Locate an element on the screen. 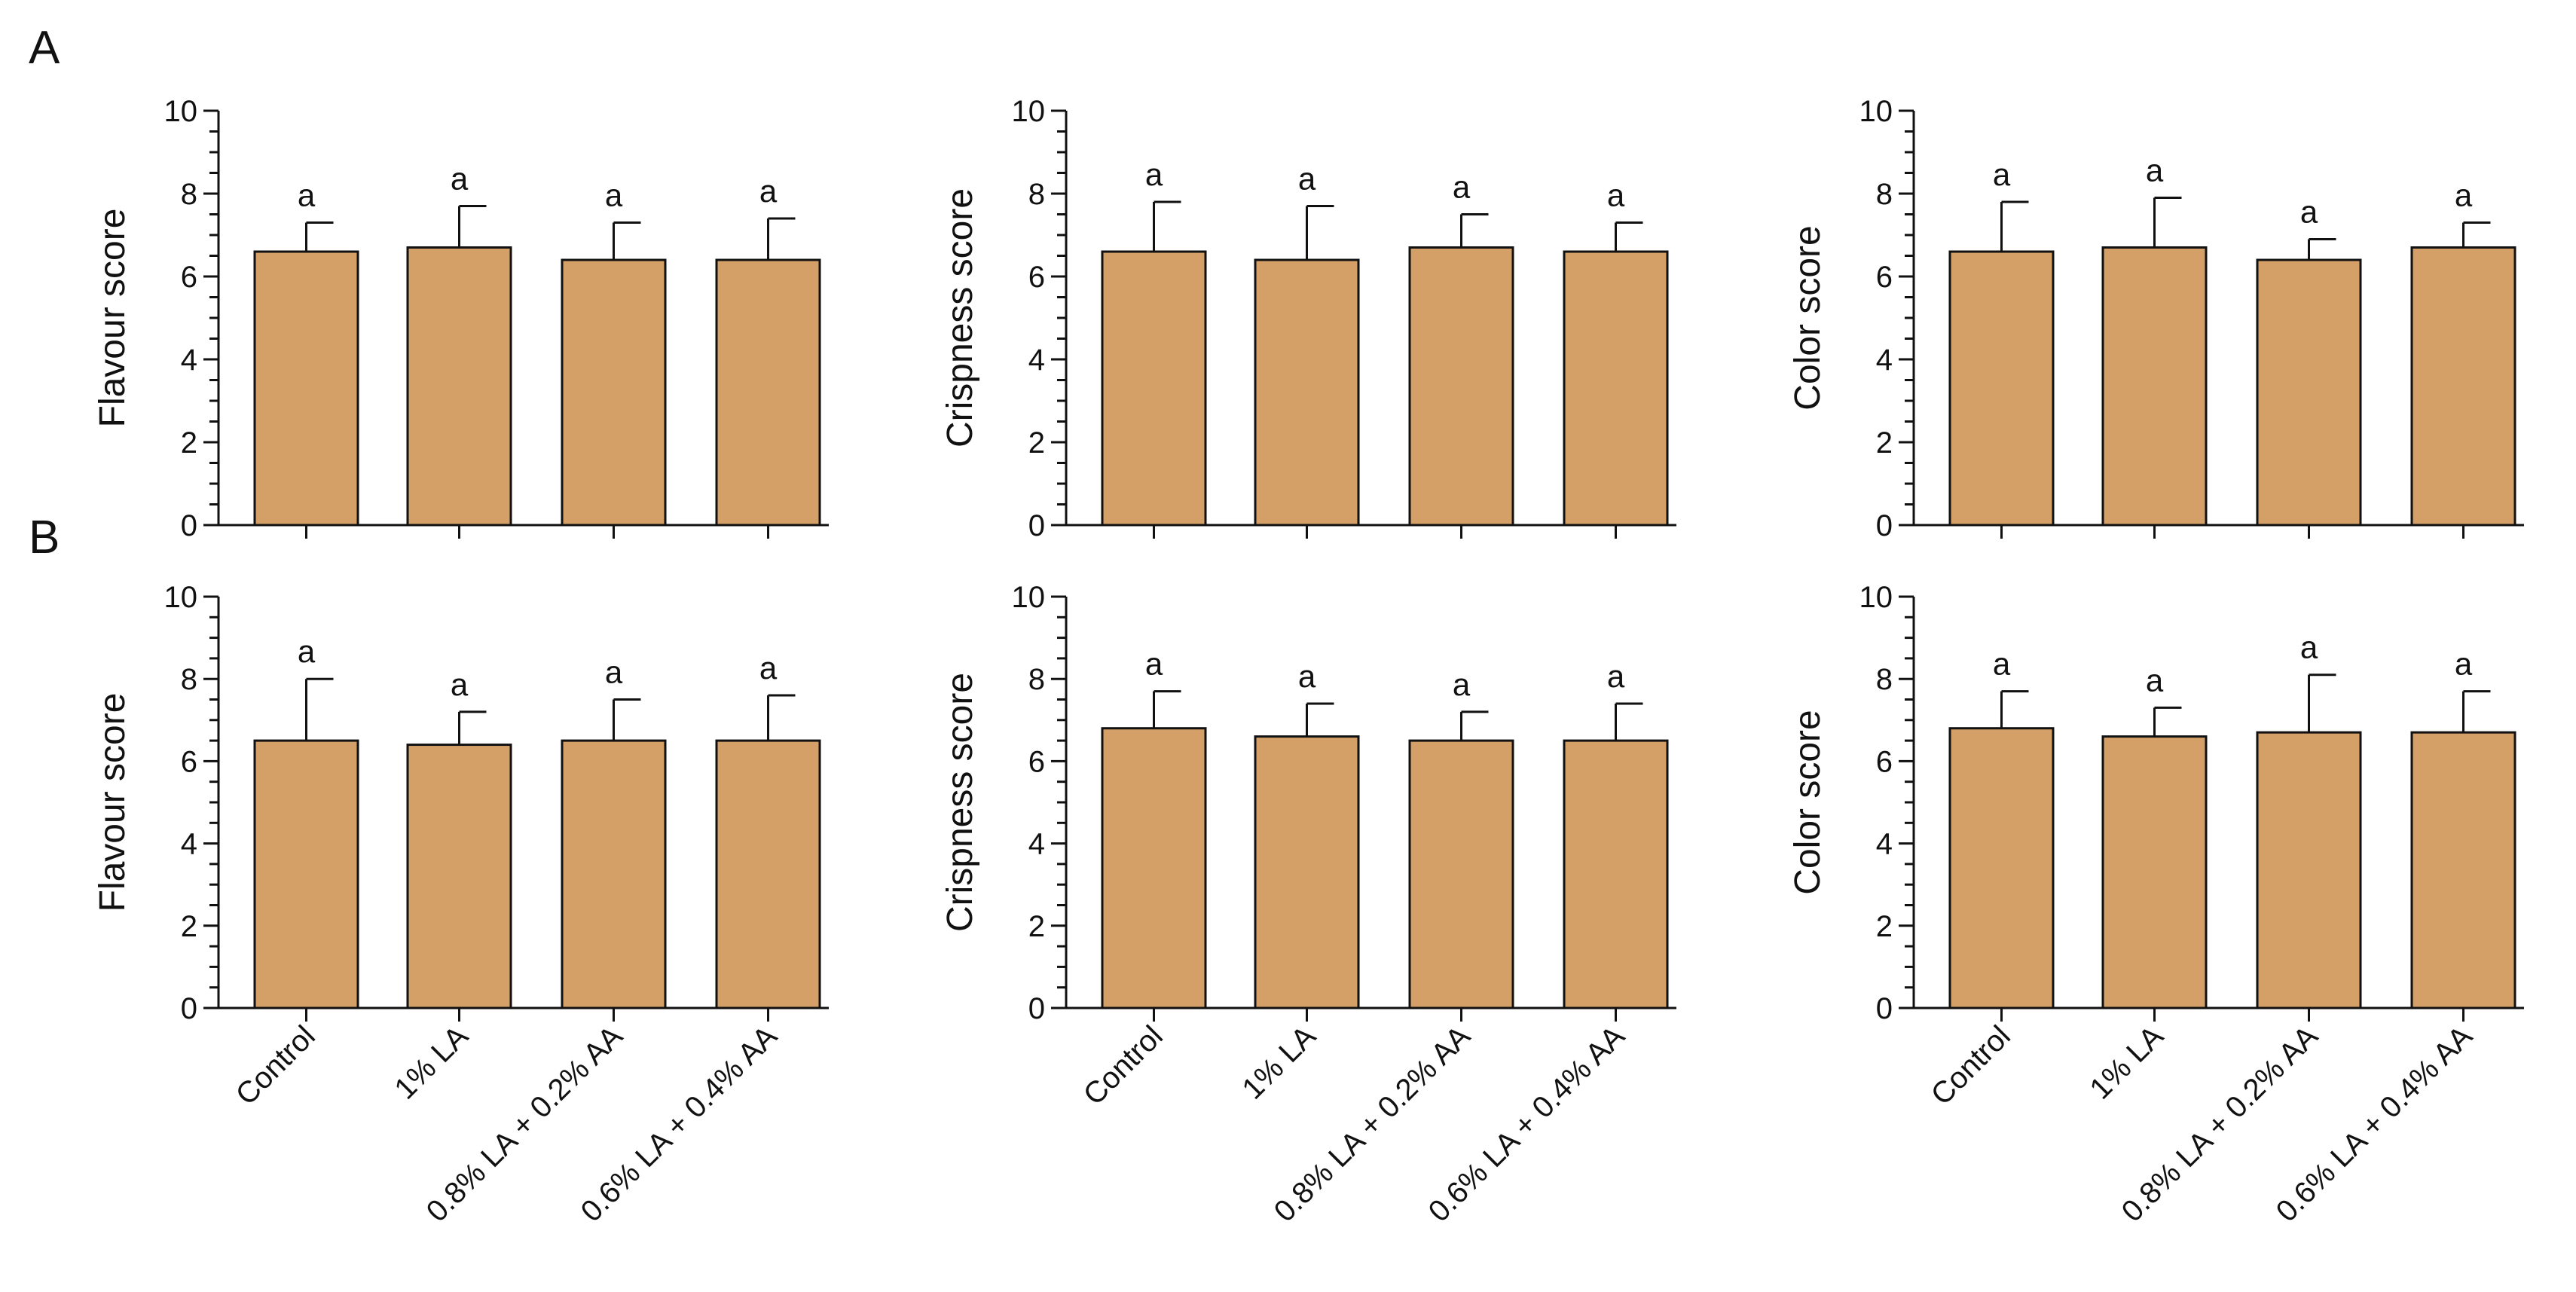  panel-label-a: A is located at coordinates (44, 48).